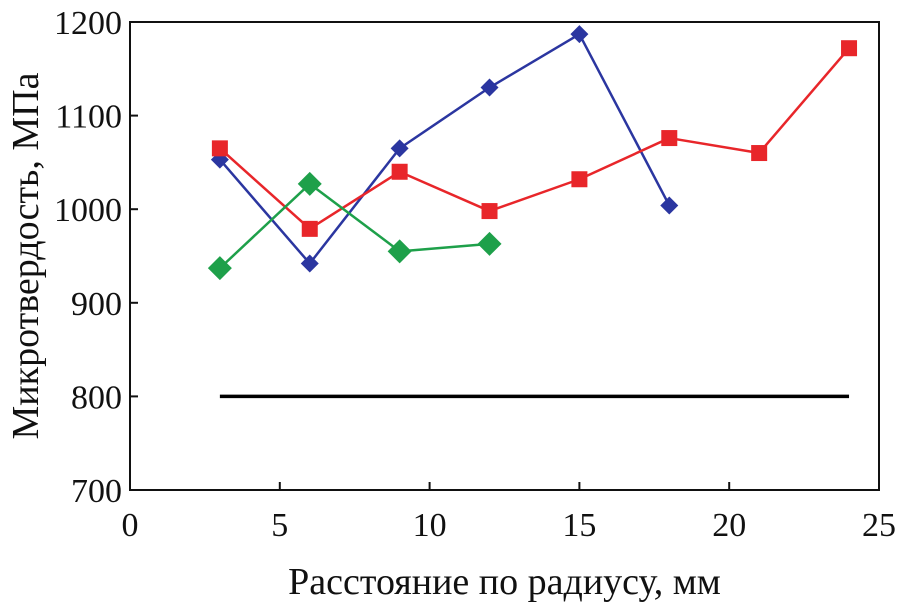  Describe the element at coordinates (96, 491) in the screenshot. I see `y-tick-label: 700` at that location.